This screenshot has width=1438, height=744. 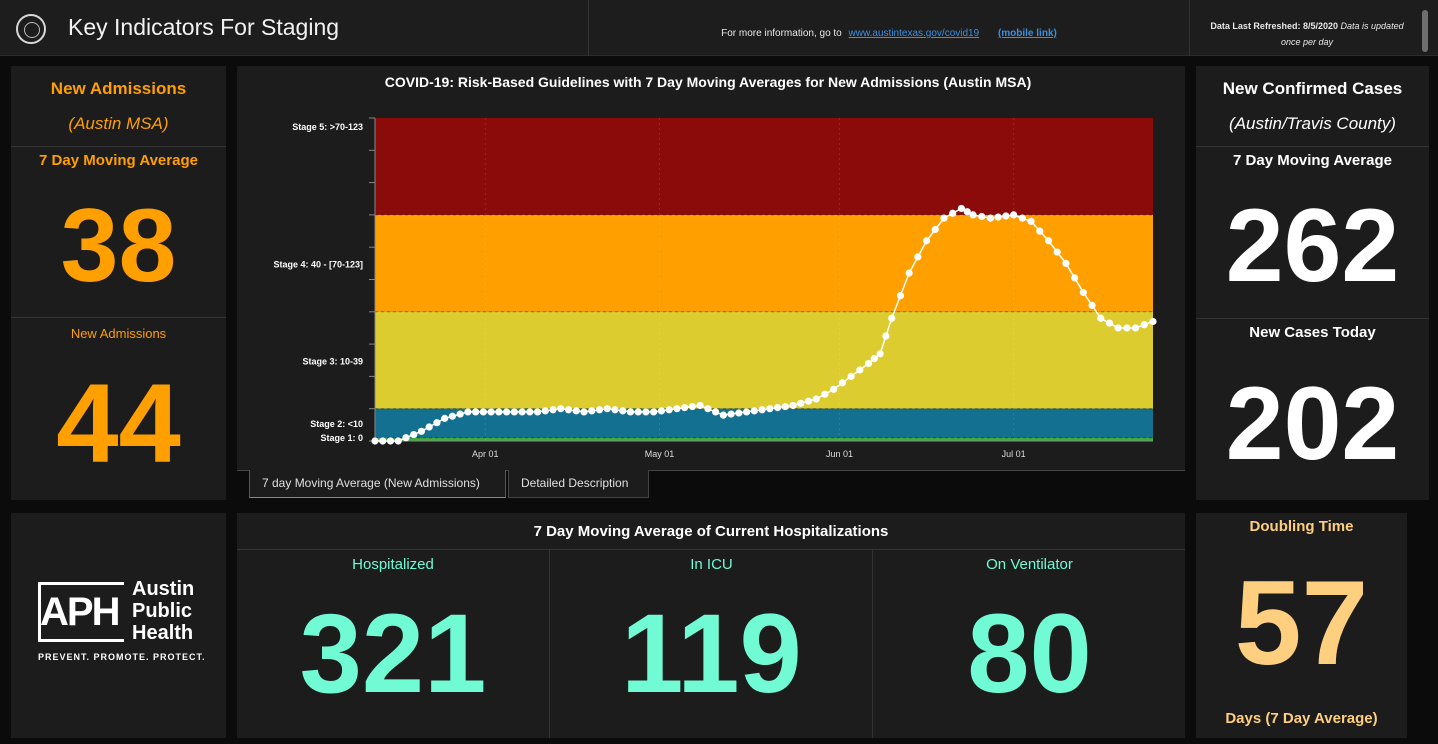 What do you see at coordinates (163, 589) in the screenshot?
I see `logo-line-1: Austin` at bounding box center [163, 589].